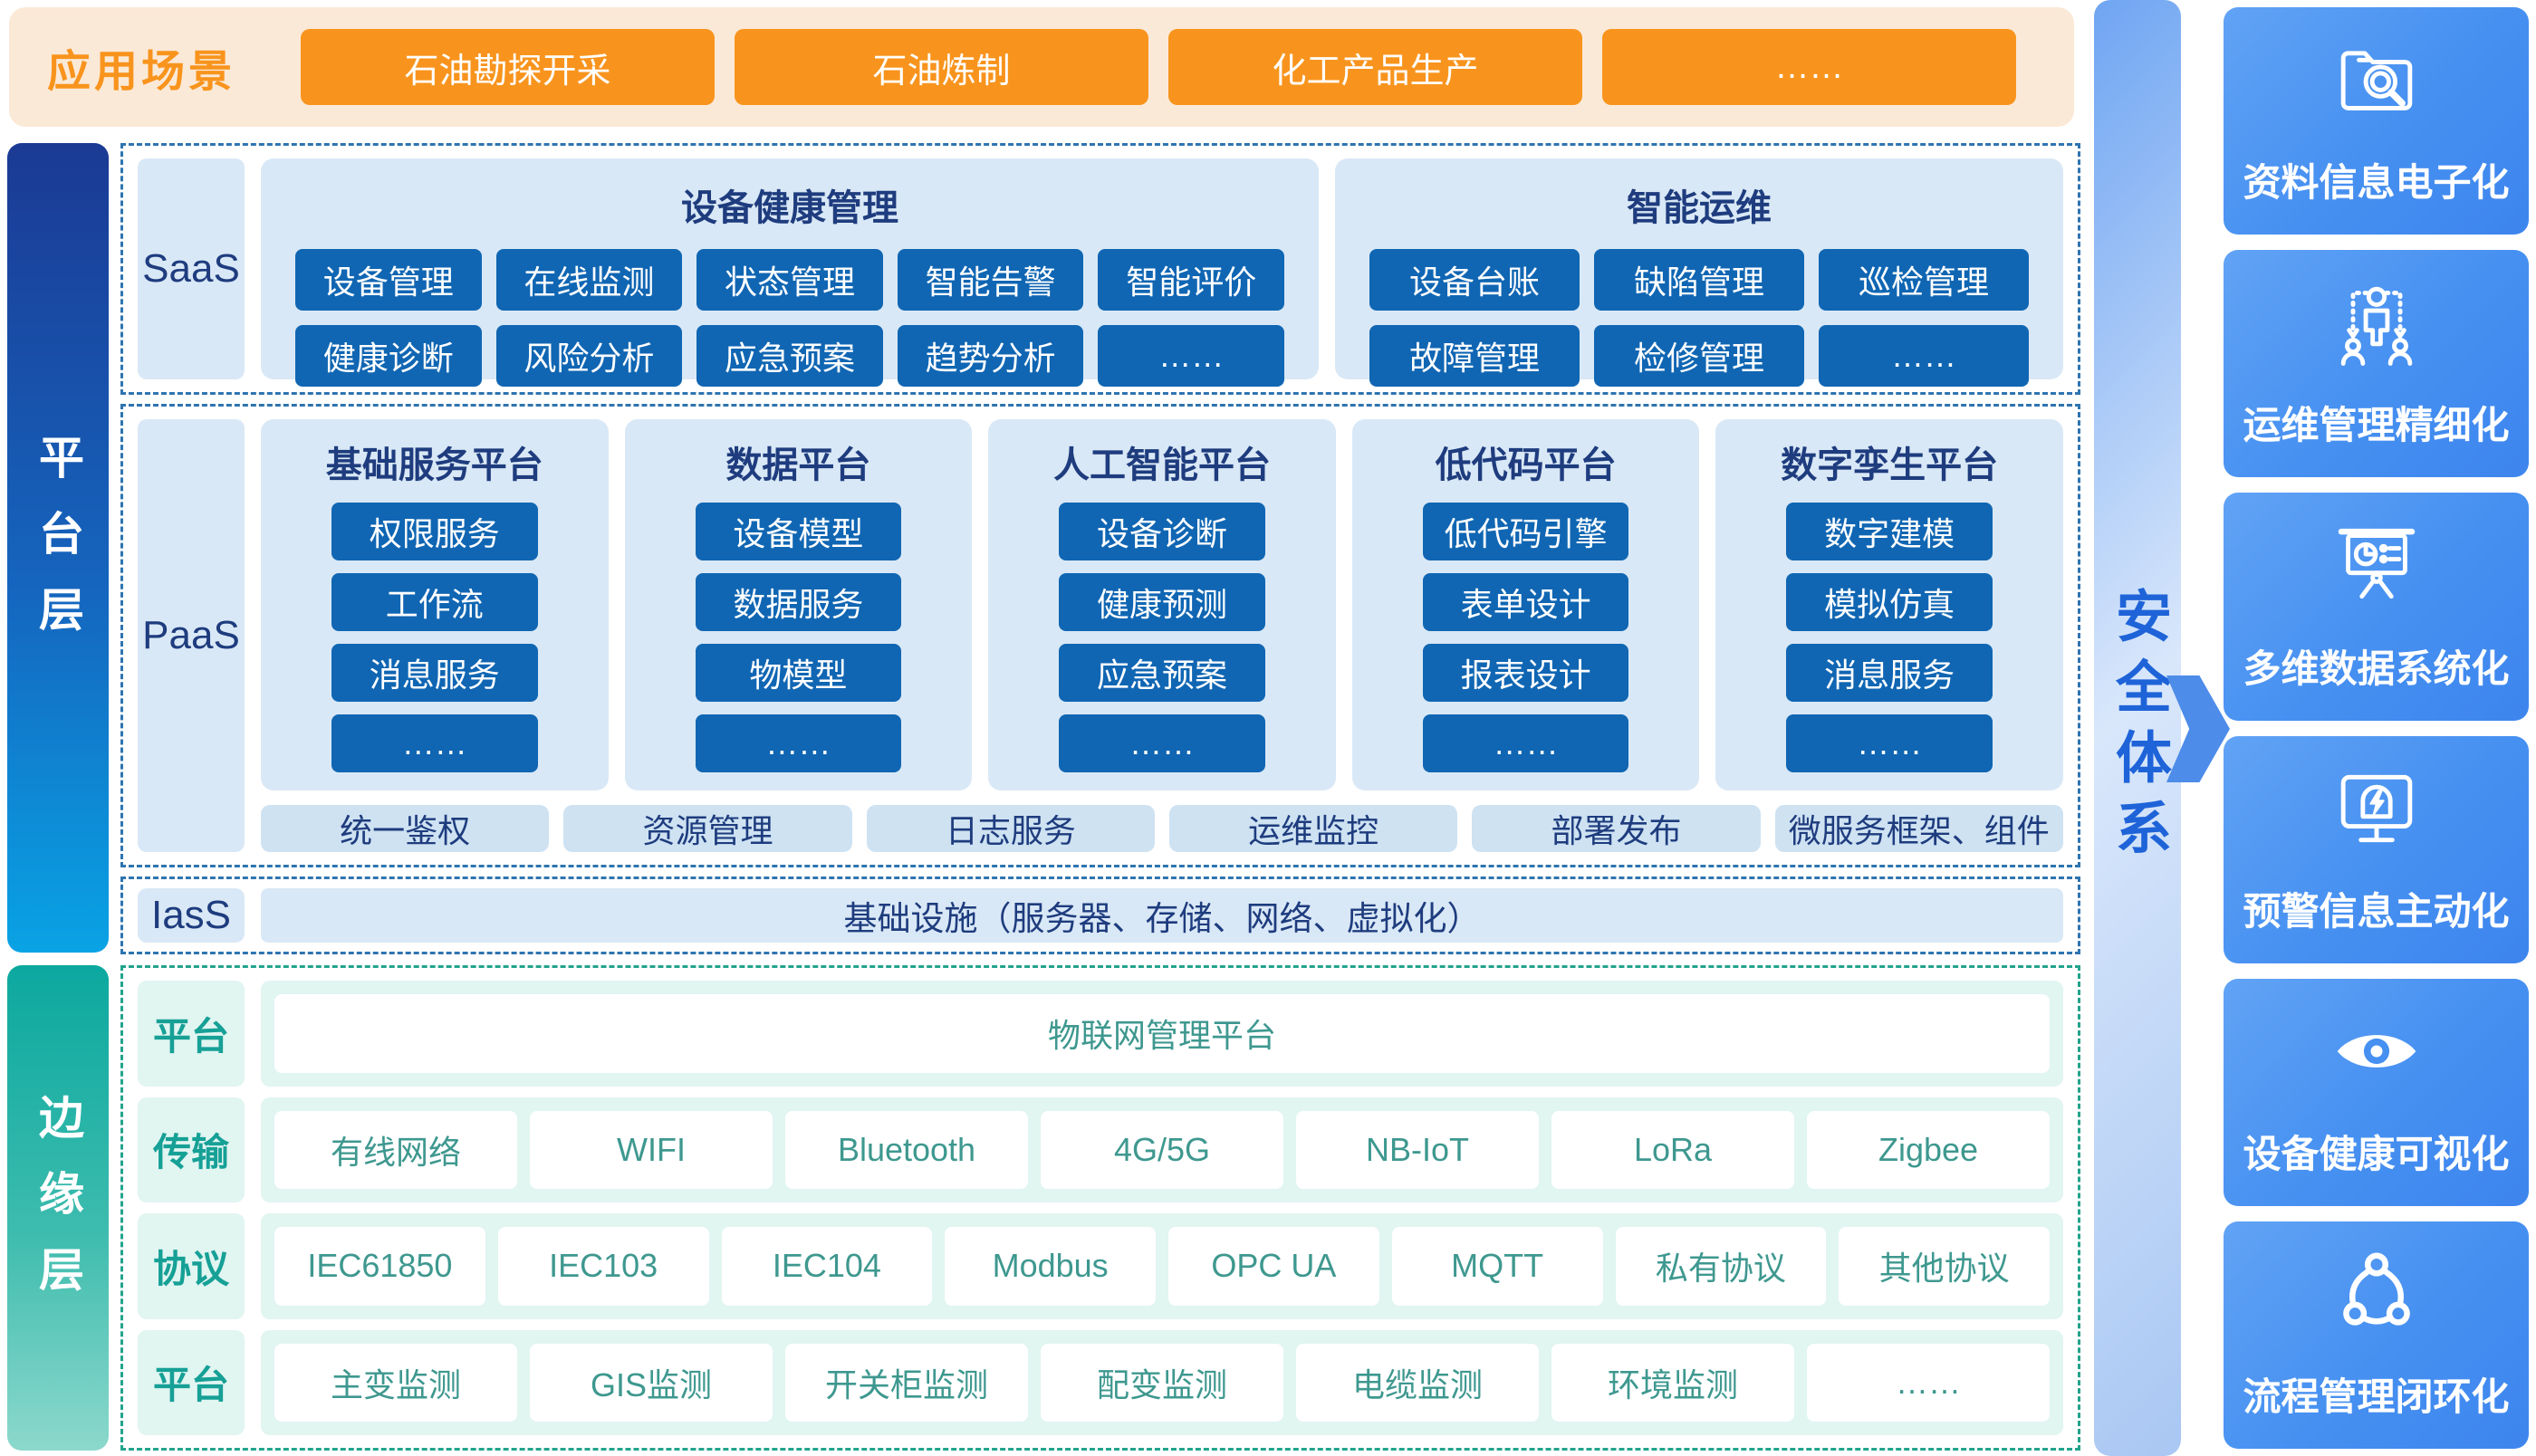 This screenshot has height=1456, width=2536. Describe the element at coordinates (1162, 1382) in the screenshot. I see `edge-tile: 配变监测` at that location.